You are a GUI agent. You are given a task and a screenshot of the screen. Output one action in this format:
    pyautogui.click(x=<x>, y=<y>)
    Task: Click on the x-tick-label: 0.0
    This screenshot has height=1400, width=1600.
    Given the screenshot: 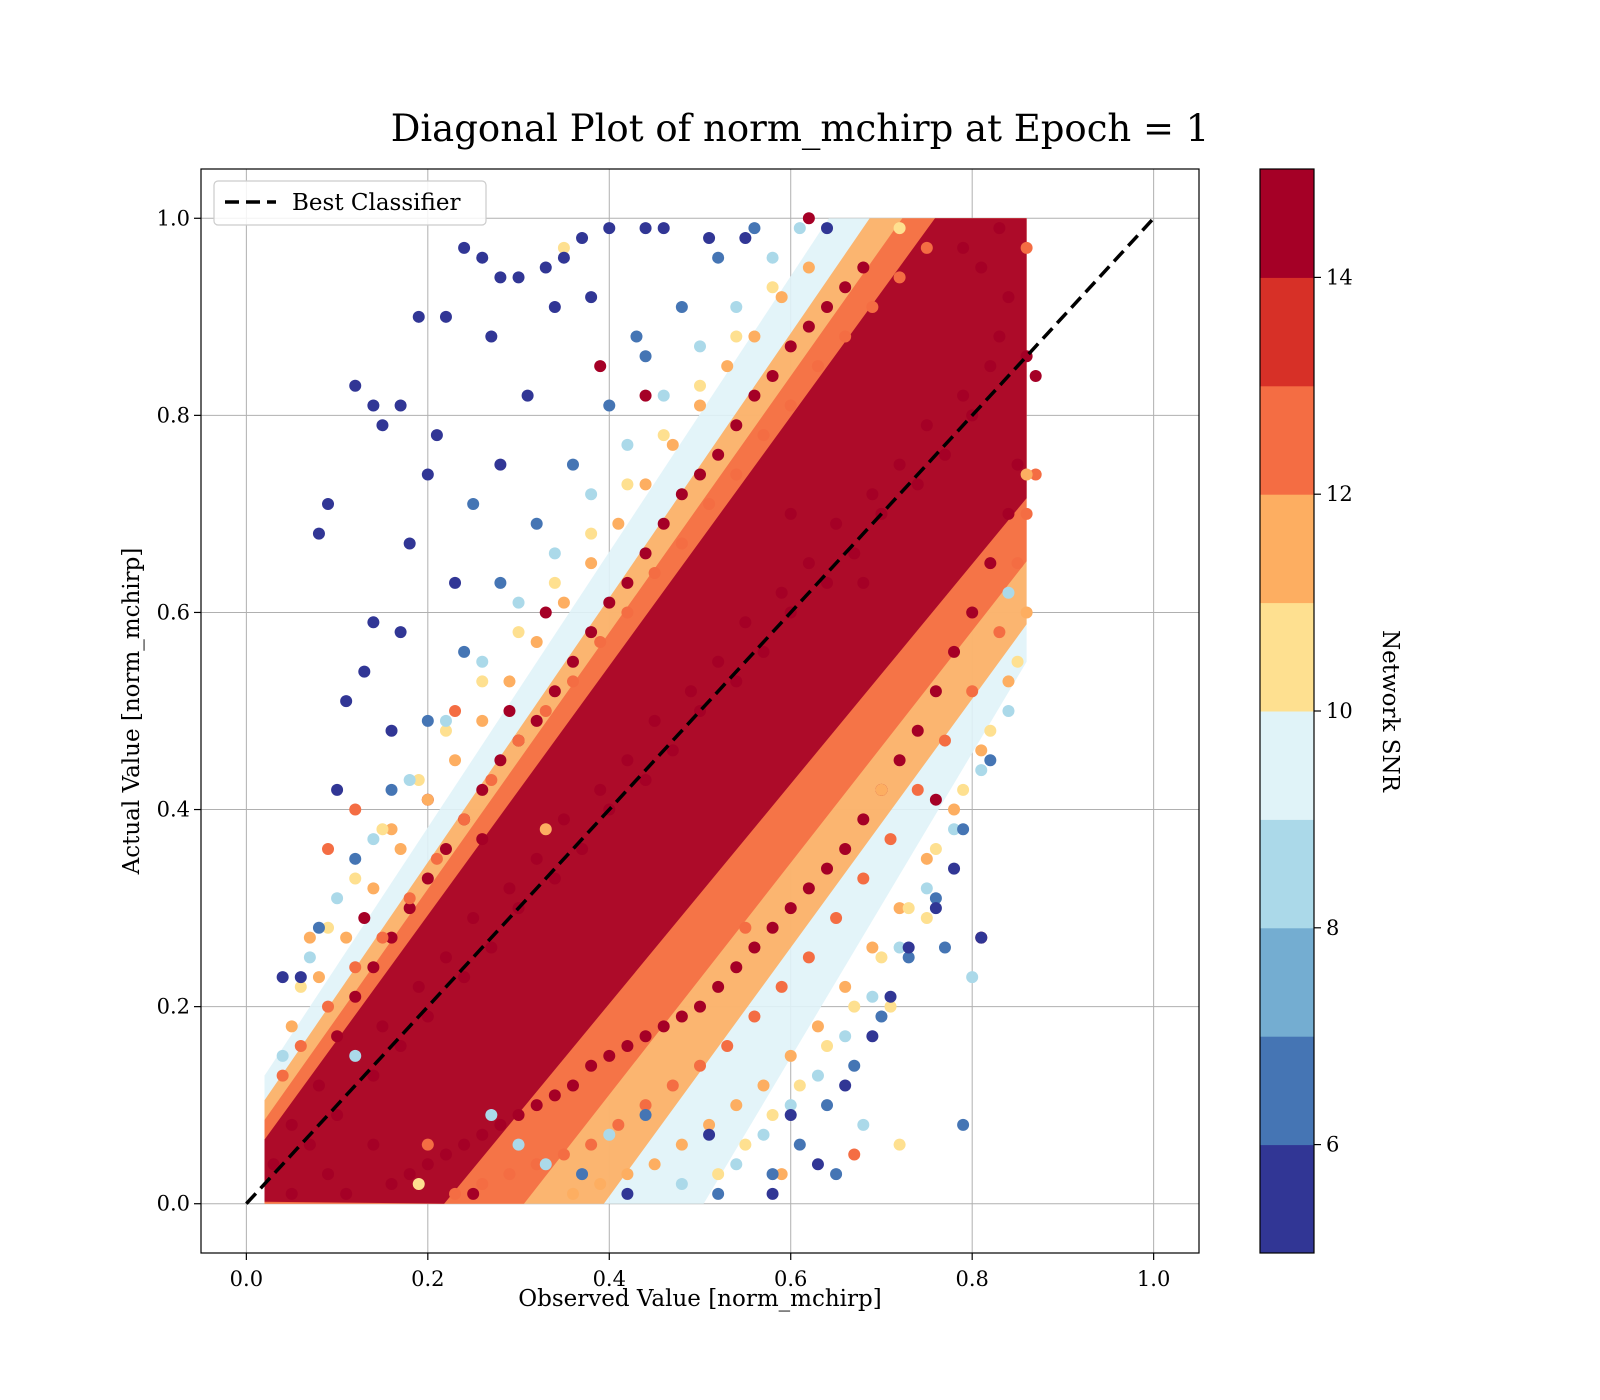 What is the action you would take?
    pyautogui.click(x=246, y=1279)
    